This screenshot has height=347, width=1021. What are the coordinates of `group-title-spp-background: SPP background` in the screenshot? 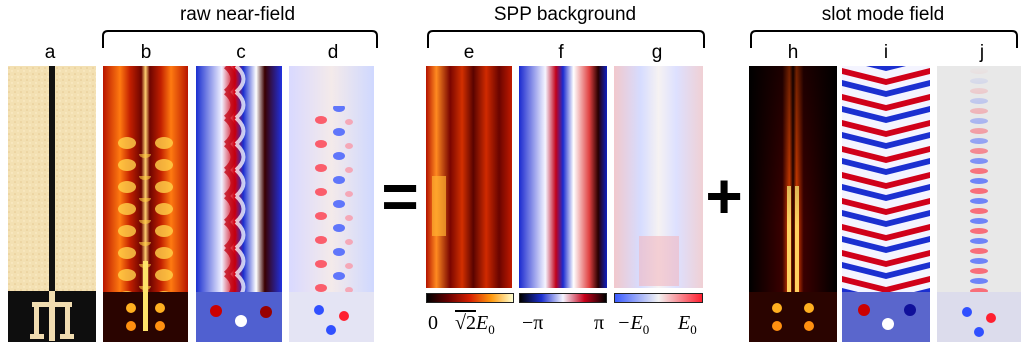 It's located at (565, 14).